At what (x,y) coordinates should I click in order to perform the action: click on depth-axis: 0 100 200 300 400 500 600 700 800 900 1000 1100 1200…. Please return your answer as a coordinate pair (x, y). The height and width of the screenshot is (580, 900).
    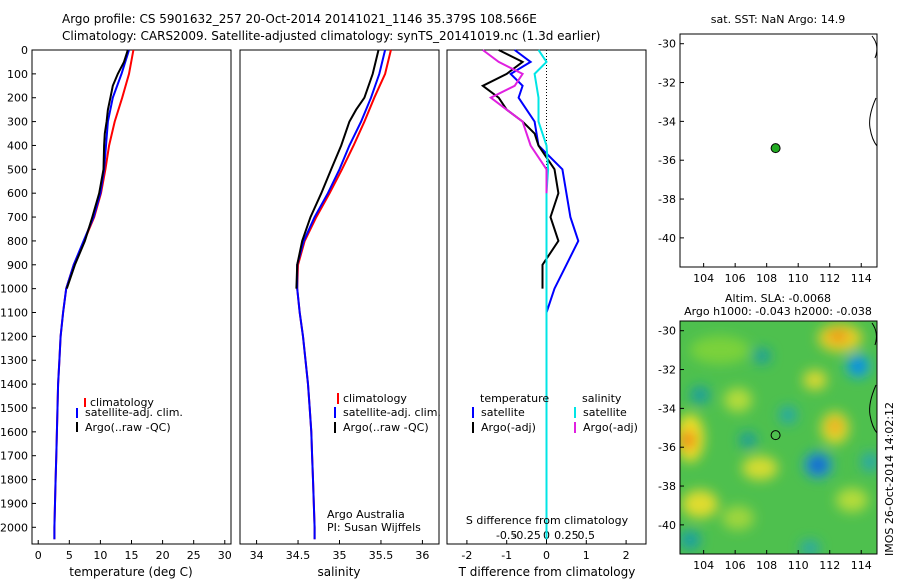
    Looking at the image, I should click on (18, 289).